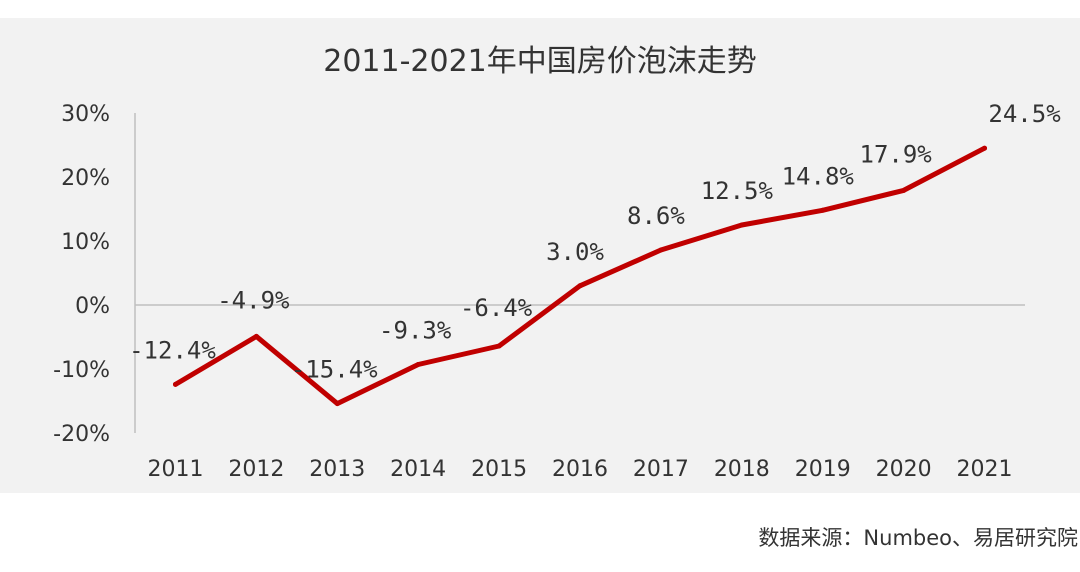 This screenshot has width=1080, height=572. What do you see at coordinates (656, 216) in the screenshot?
I see `data-label: 8.6%` at bounding box center [656, 216].